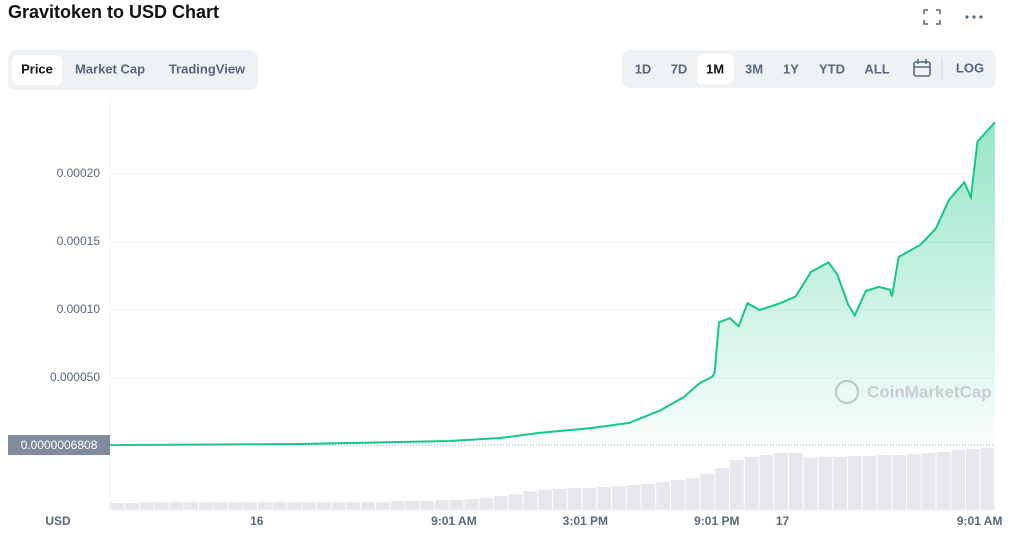 The height and width of the screenshot is (538, 1024). What do you see at coordinates (207, 68) in the screenshot?
I see `tab: TradingView` at bounding box center [207, 68].